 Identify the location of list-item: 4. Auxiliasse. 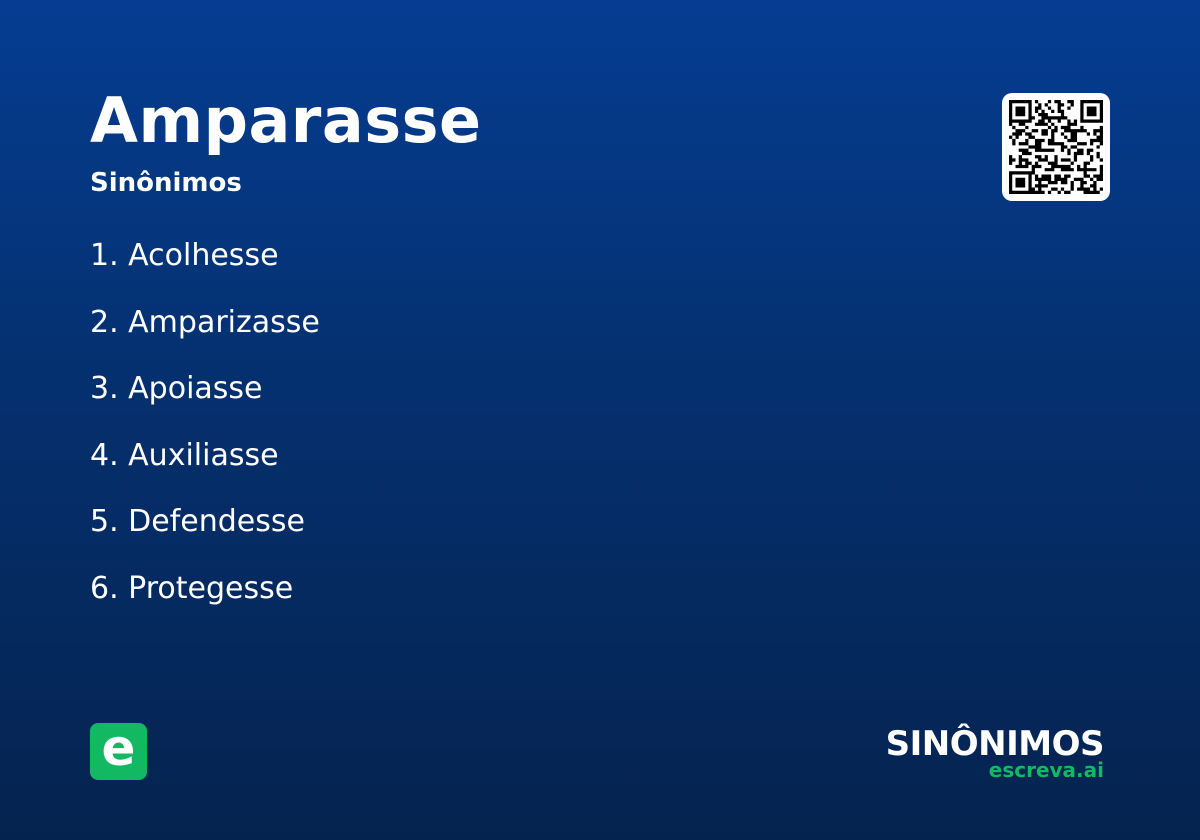
(184, 455).